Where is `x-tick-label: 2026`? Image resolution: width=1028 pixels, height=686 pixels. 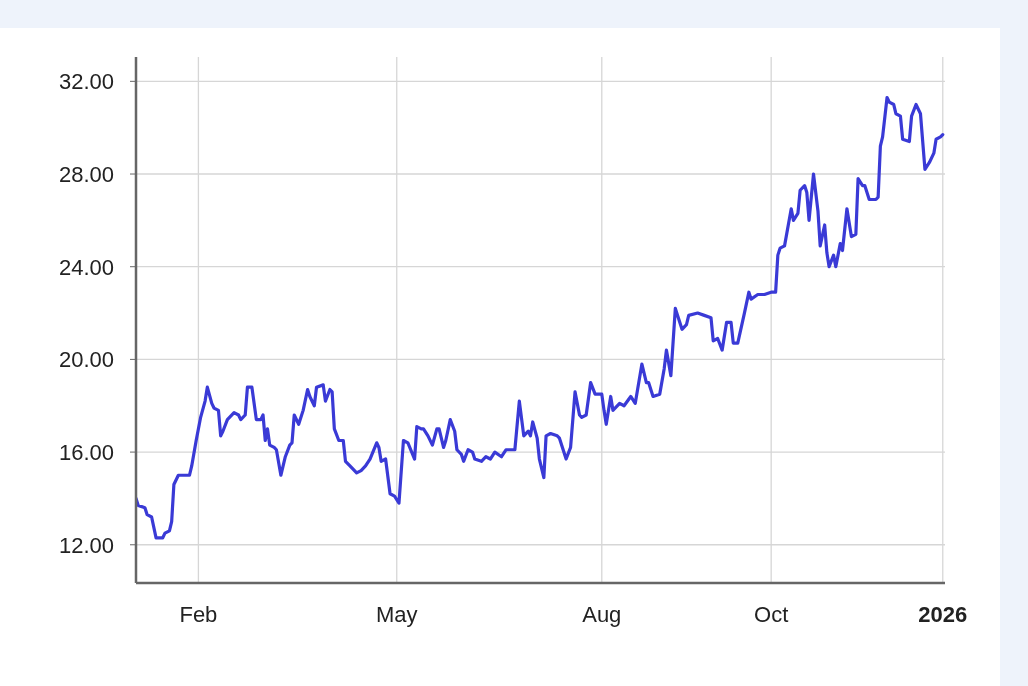
x-tick-label: 2026 is located at coordinates (943, 614).